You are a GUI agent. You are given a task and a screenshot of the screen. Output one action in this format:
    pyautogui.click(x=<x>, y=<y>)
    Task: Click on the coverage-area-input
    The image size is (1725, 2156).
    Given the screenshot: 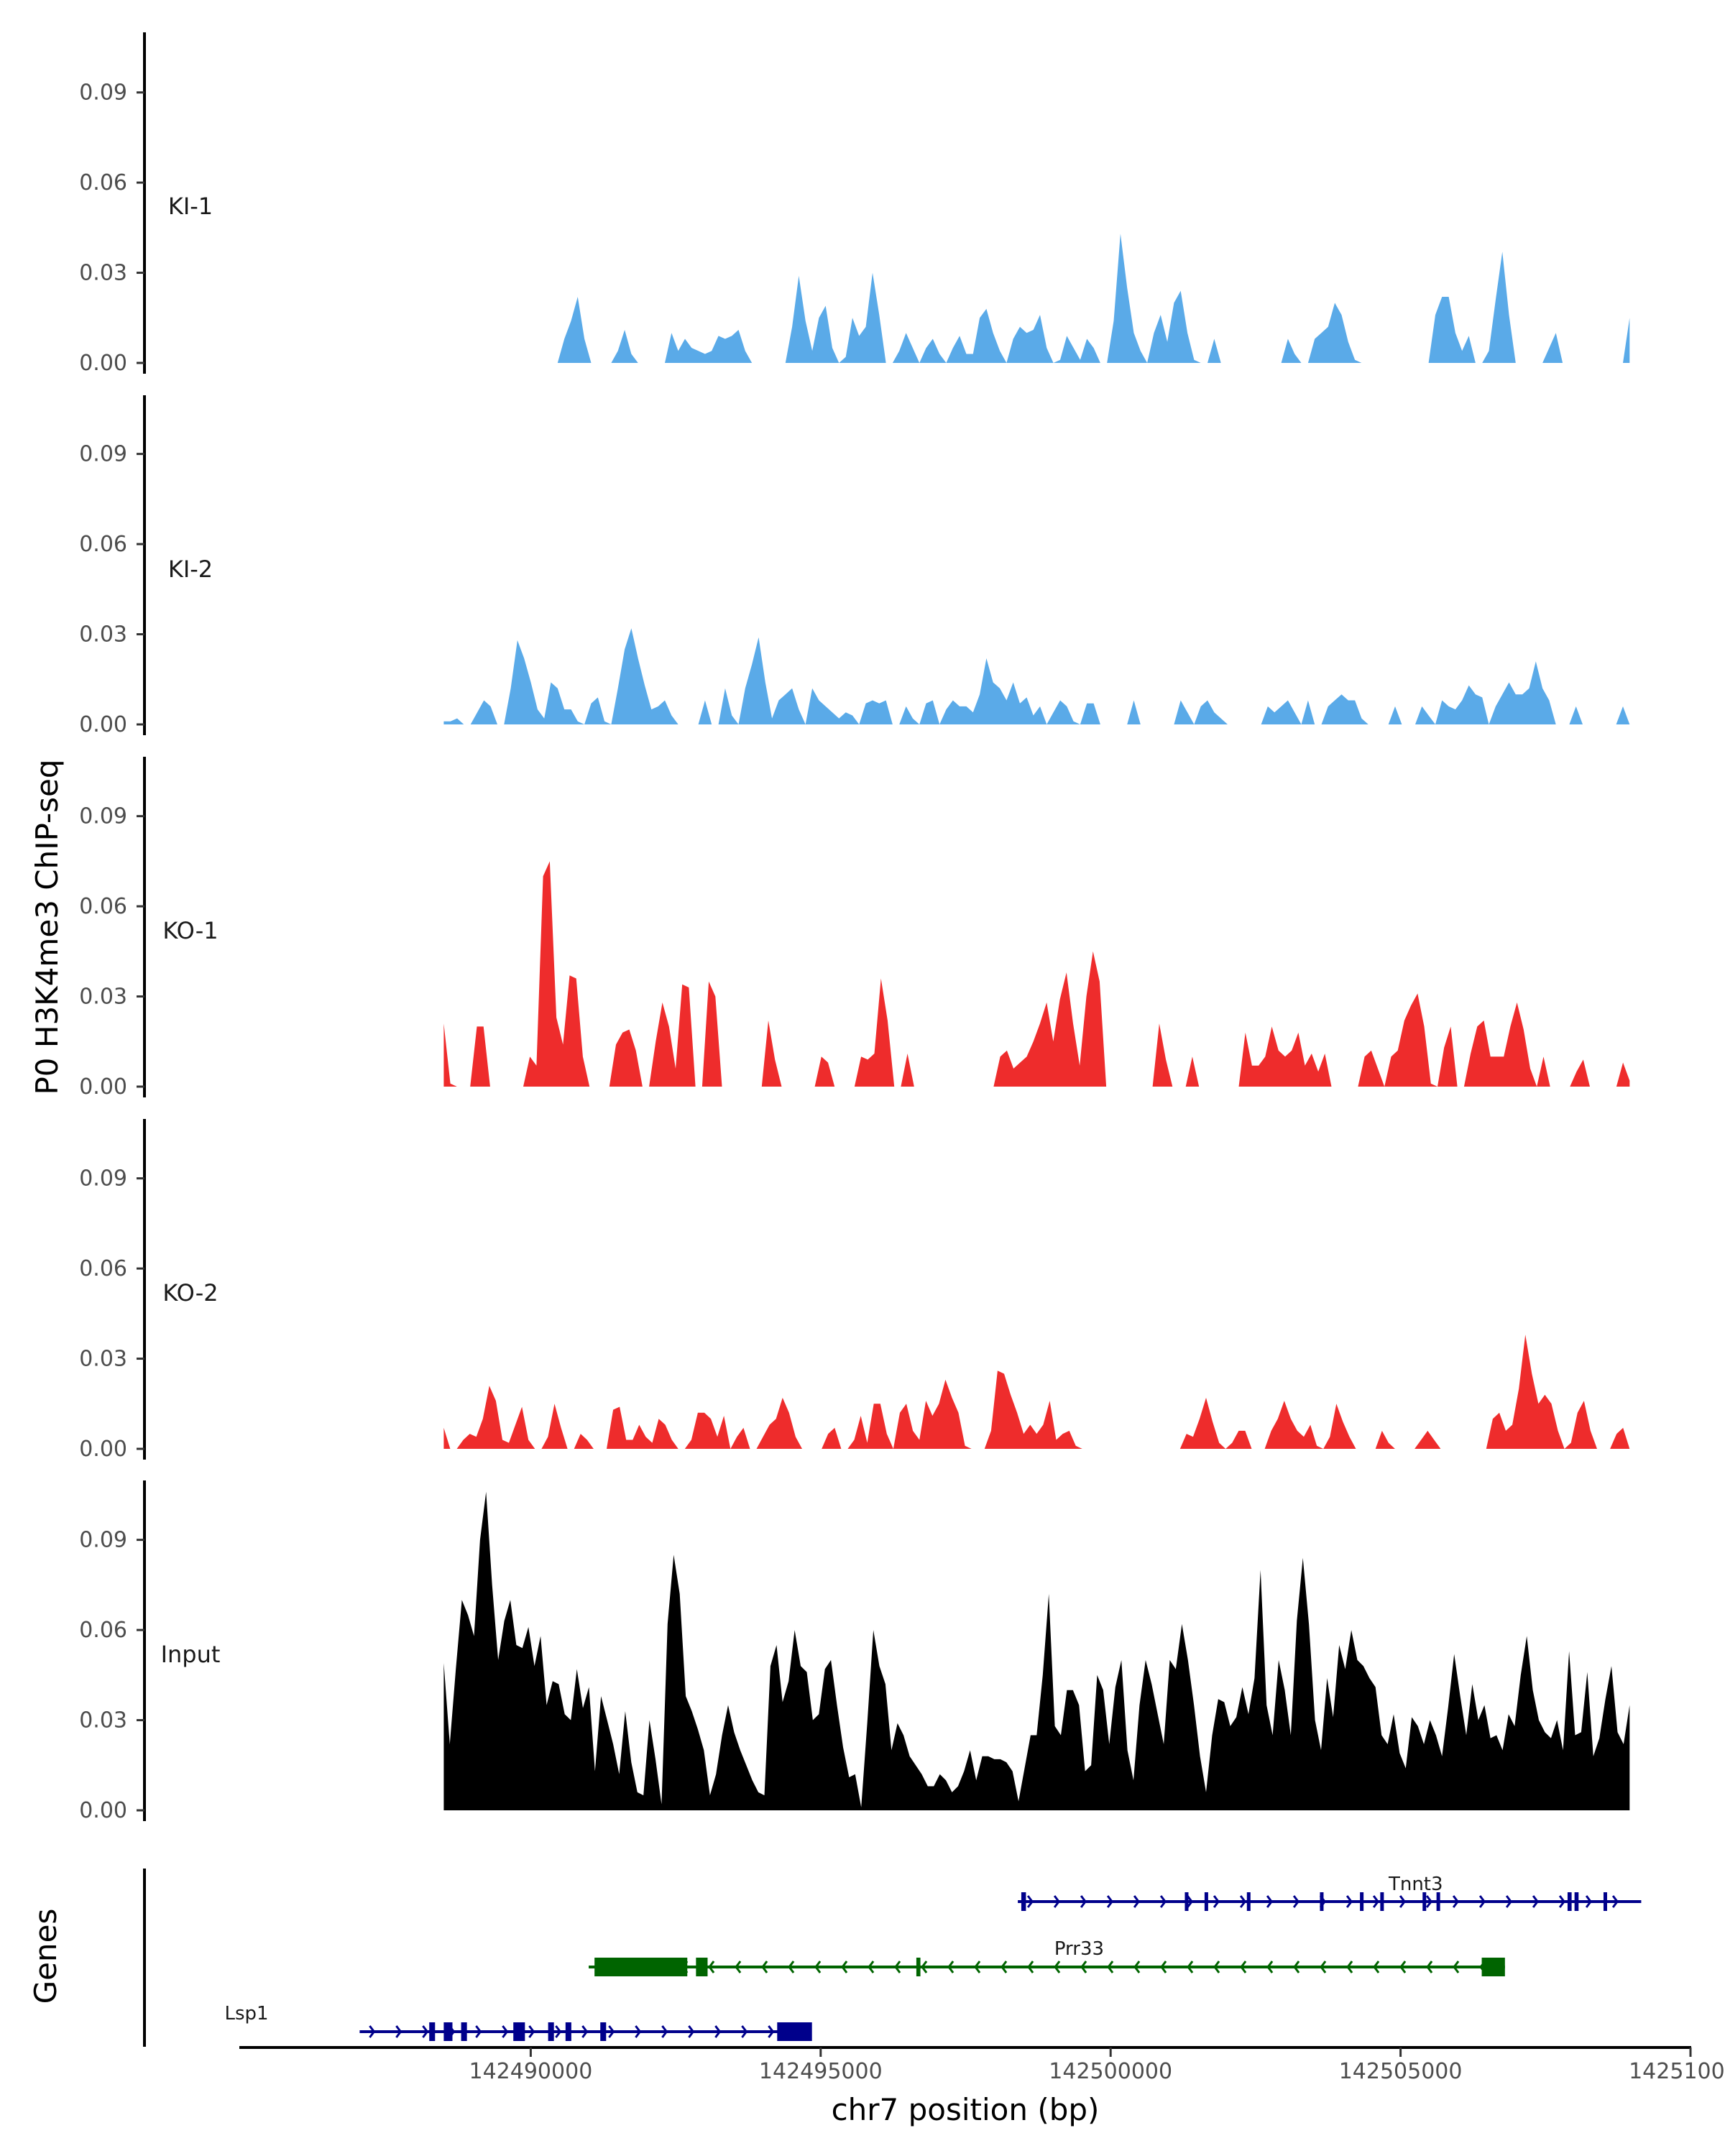 What is the action you would take?
    pyautogui.click(x=1036, y=1651)
    